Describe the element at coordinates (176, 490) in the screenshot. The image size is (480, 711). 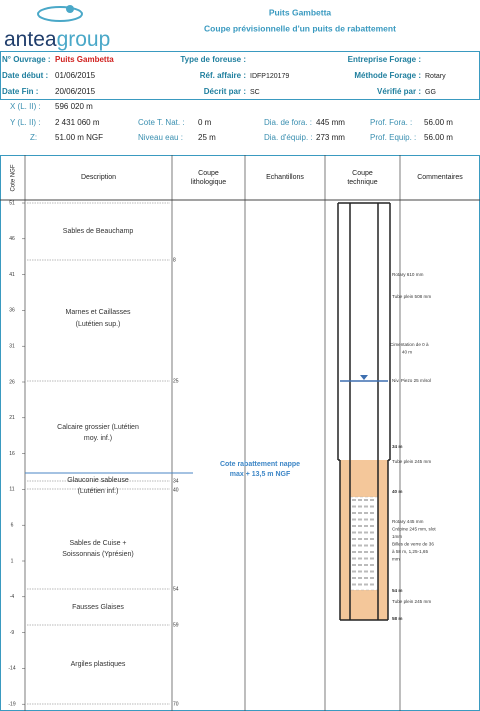
I see `layer-depth: 40` at that location.